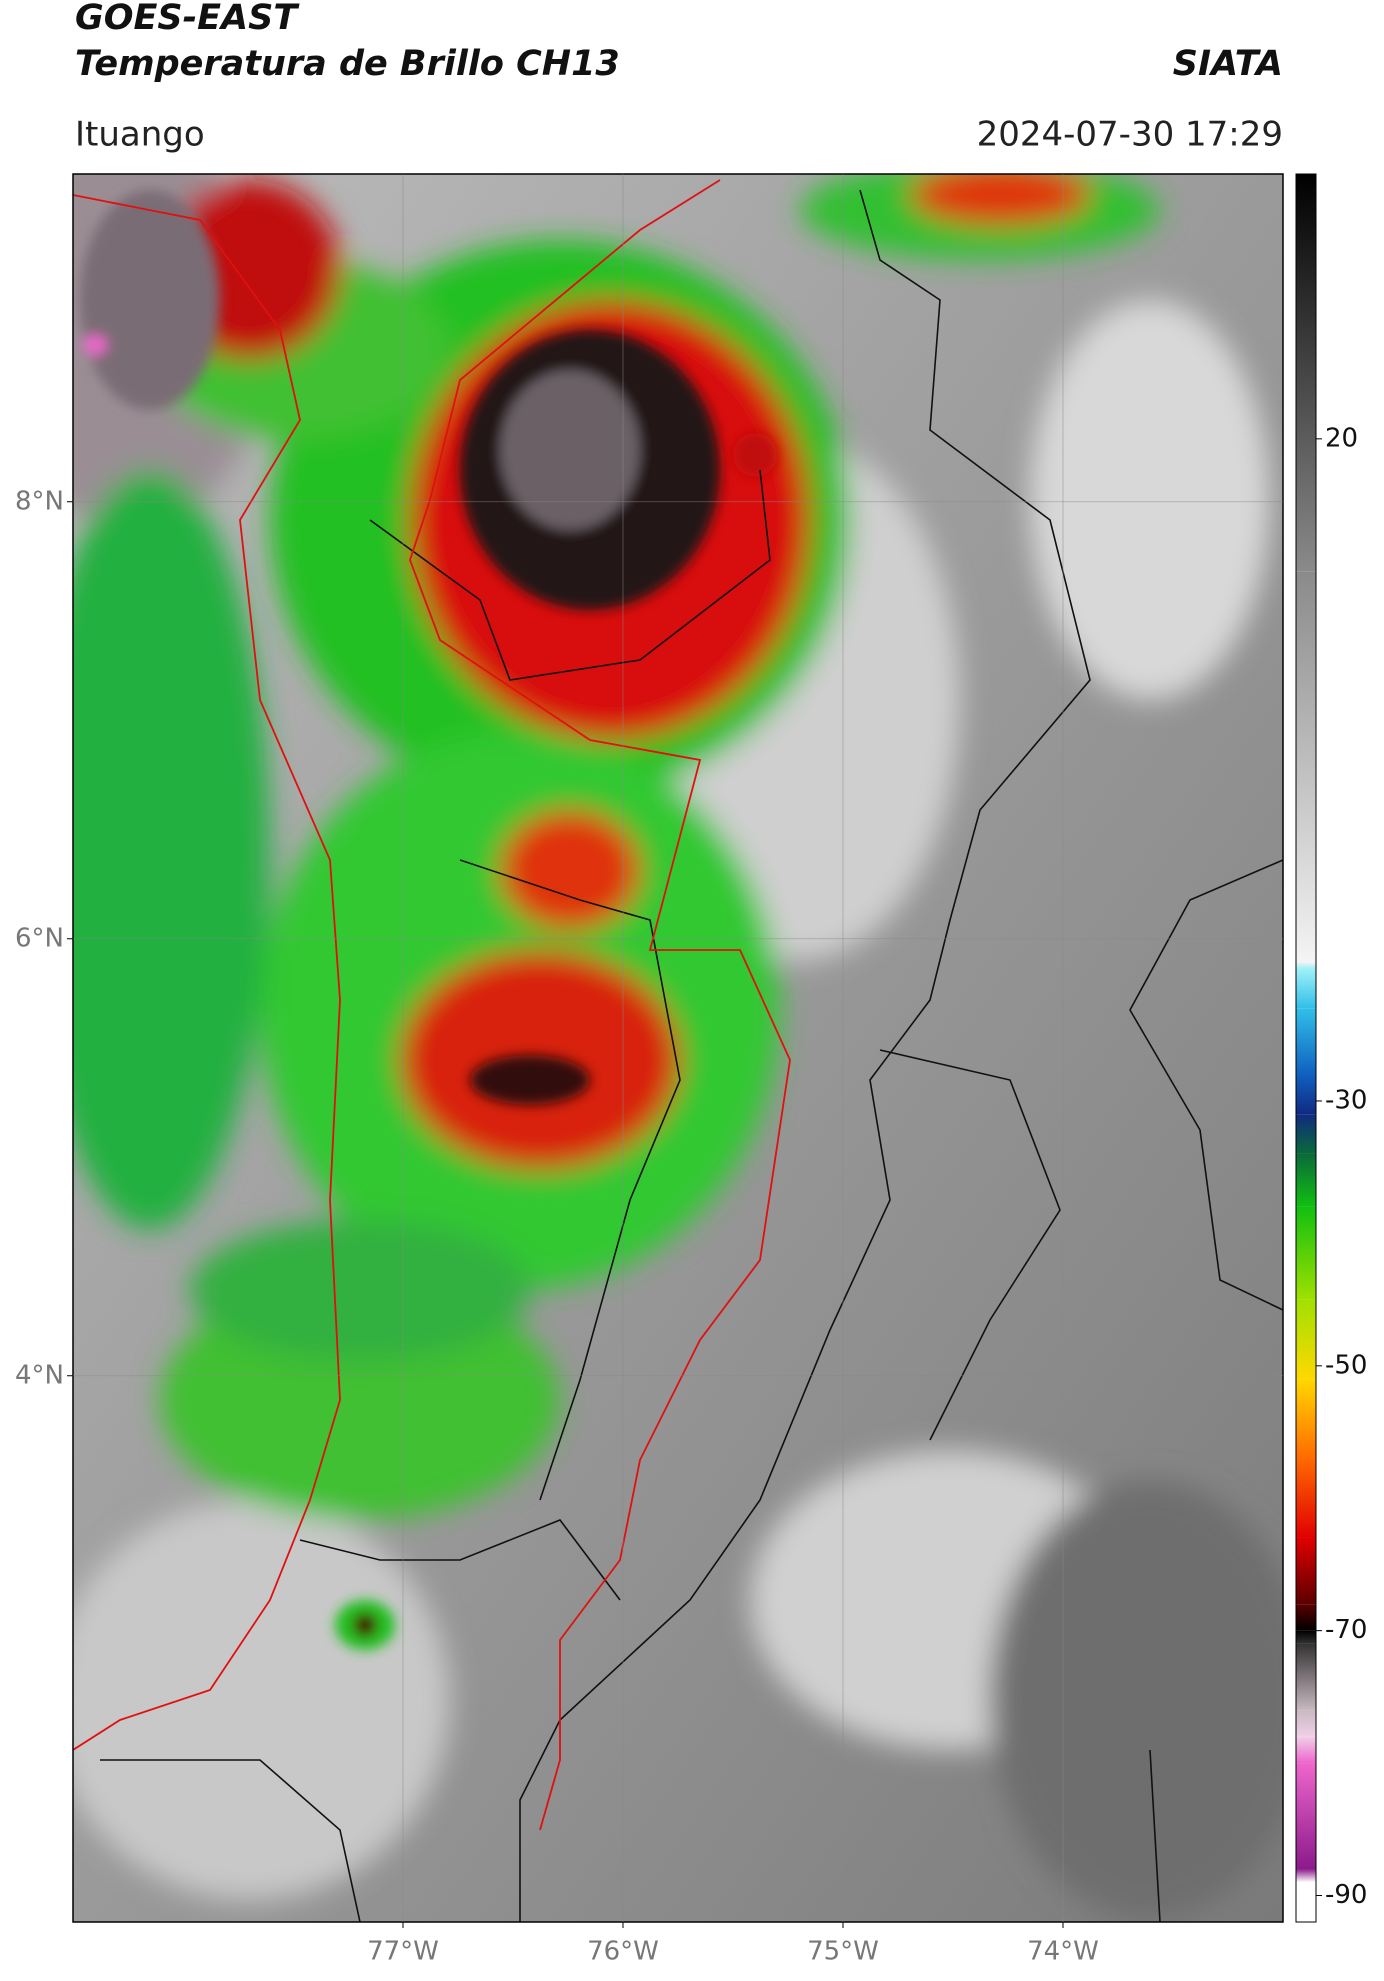  What do you see at coordinates (1346, 1365) in the screenshot?
I see `colorbar-tick-label: -50` at bounding box center [1346, 1365].